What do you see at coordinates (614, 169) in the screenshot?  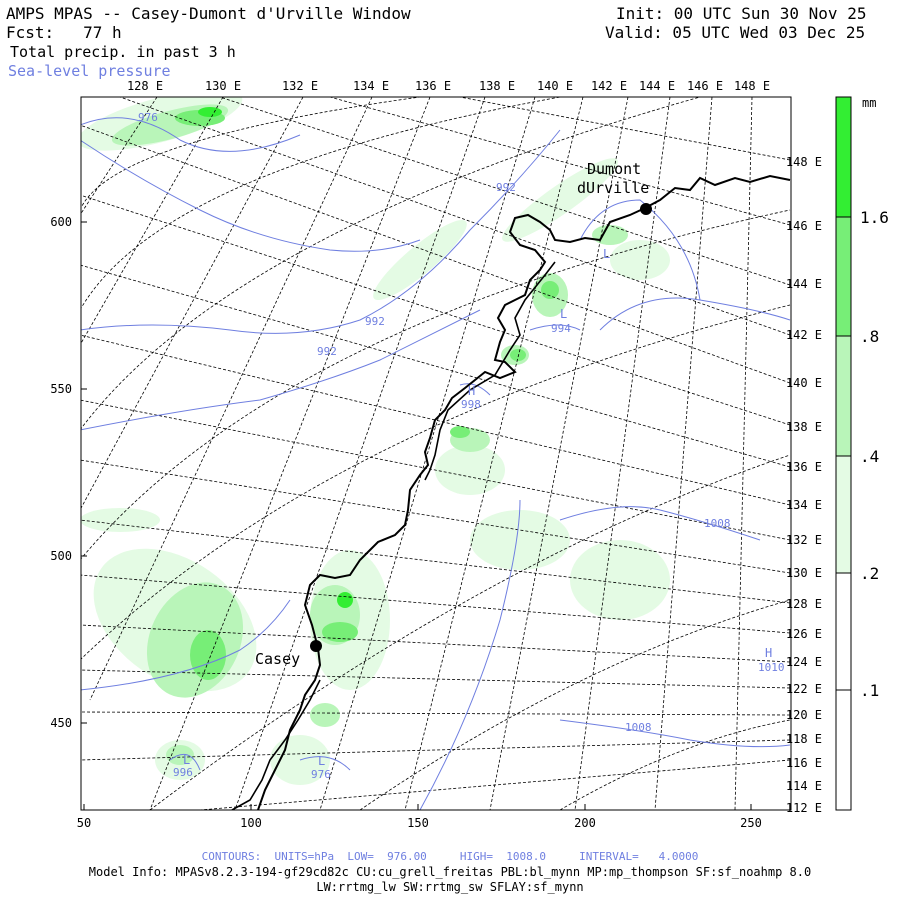 I see `station-label-dumont: Dumont` at bounding box center [614, 169].